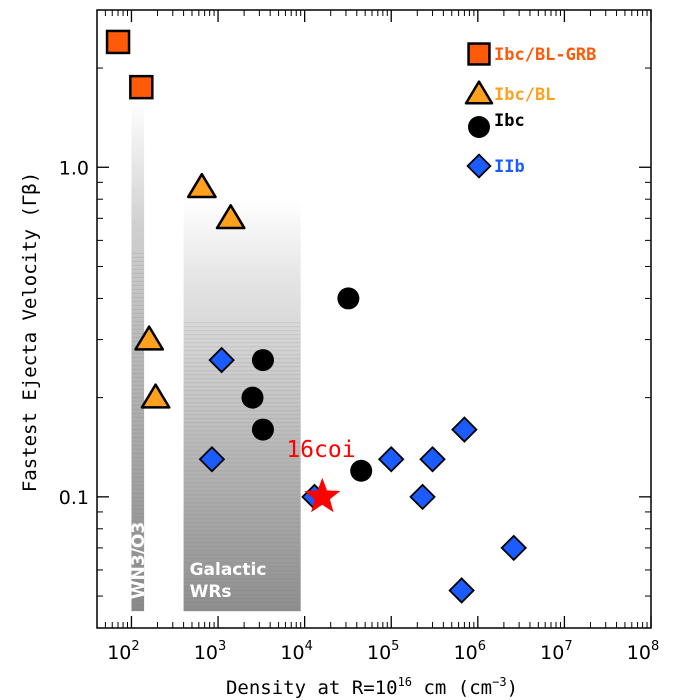 This screenshot has height=700, width=694. Describe the element at coordinates (383, 651) in the screenshot. I see `x-tick-label-5: 10⁵` at that location.